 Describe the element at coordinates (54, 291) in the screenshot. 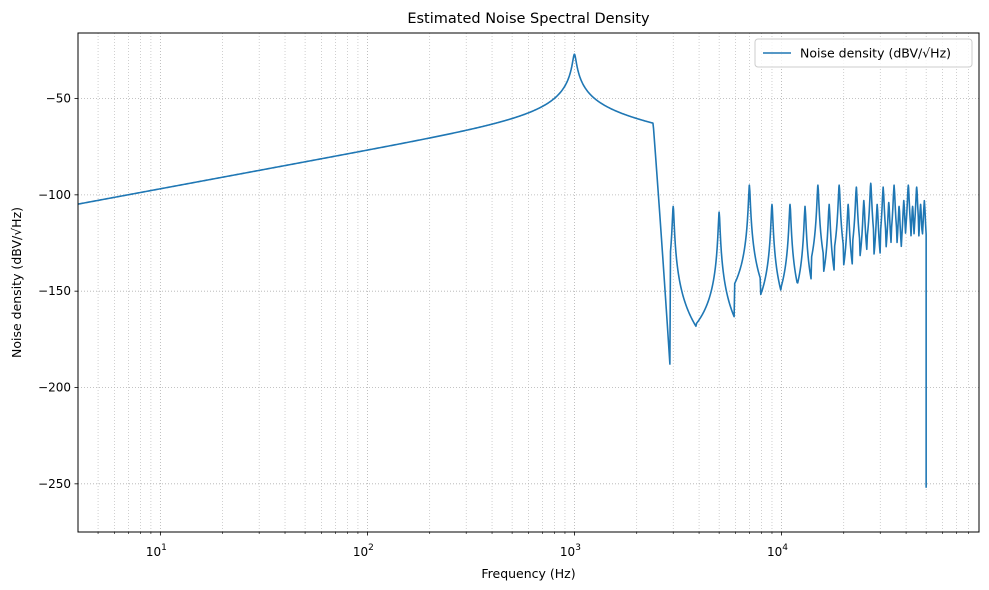

I see `y-tick-label: −150` at that location.